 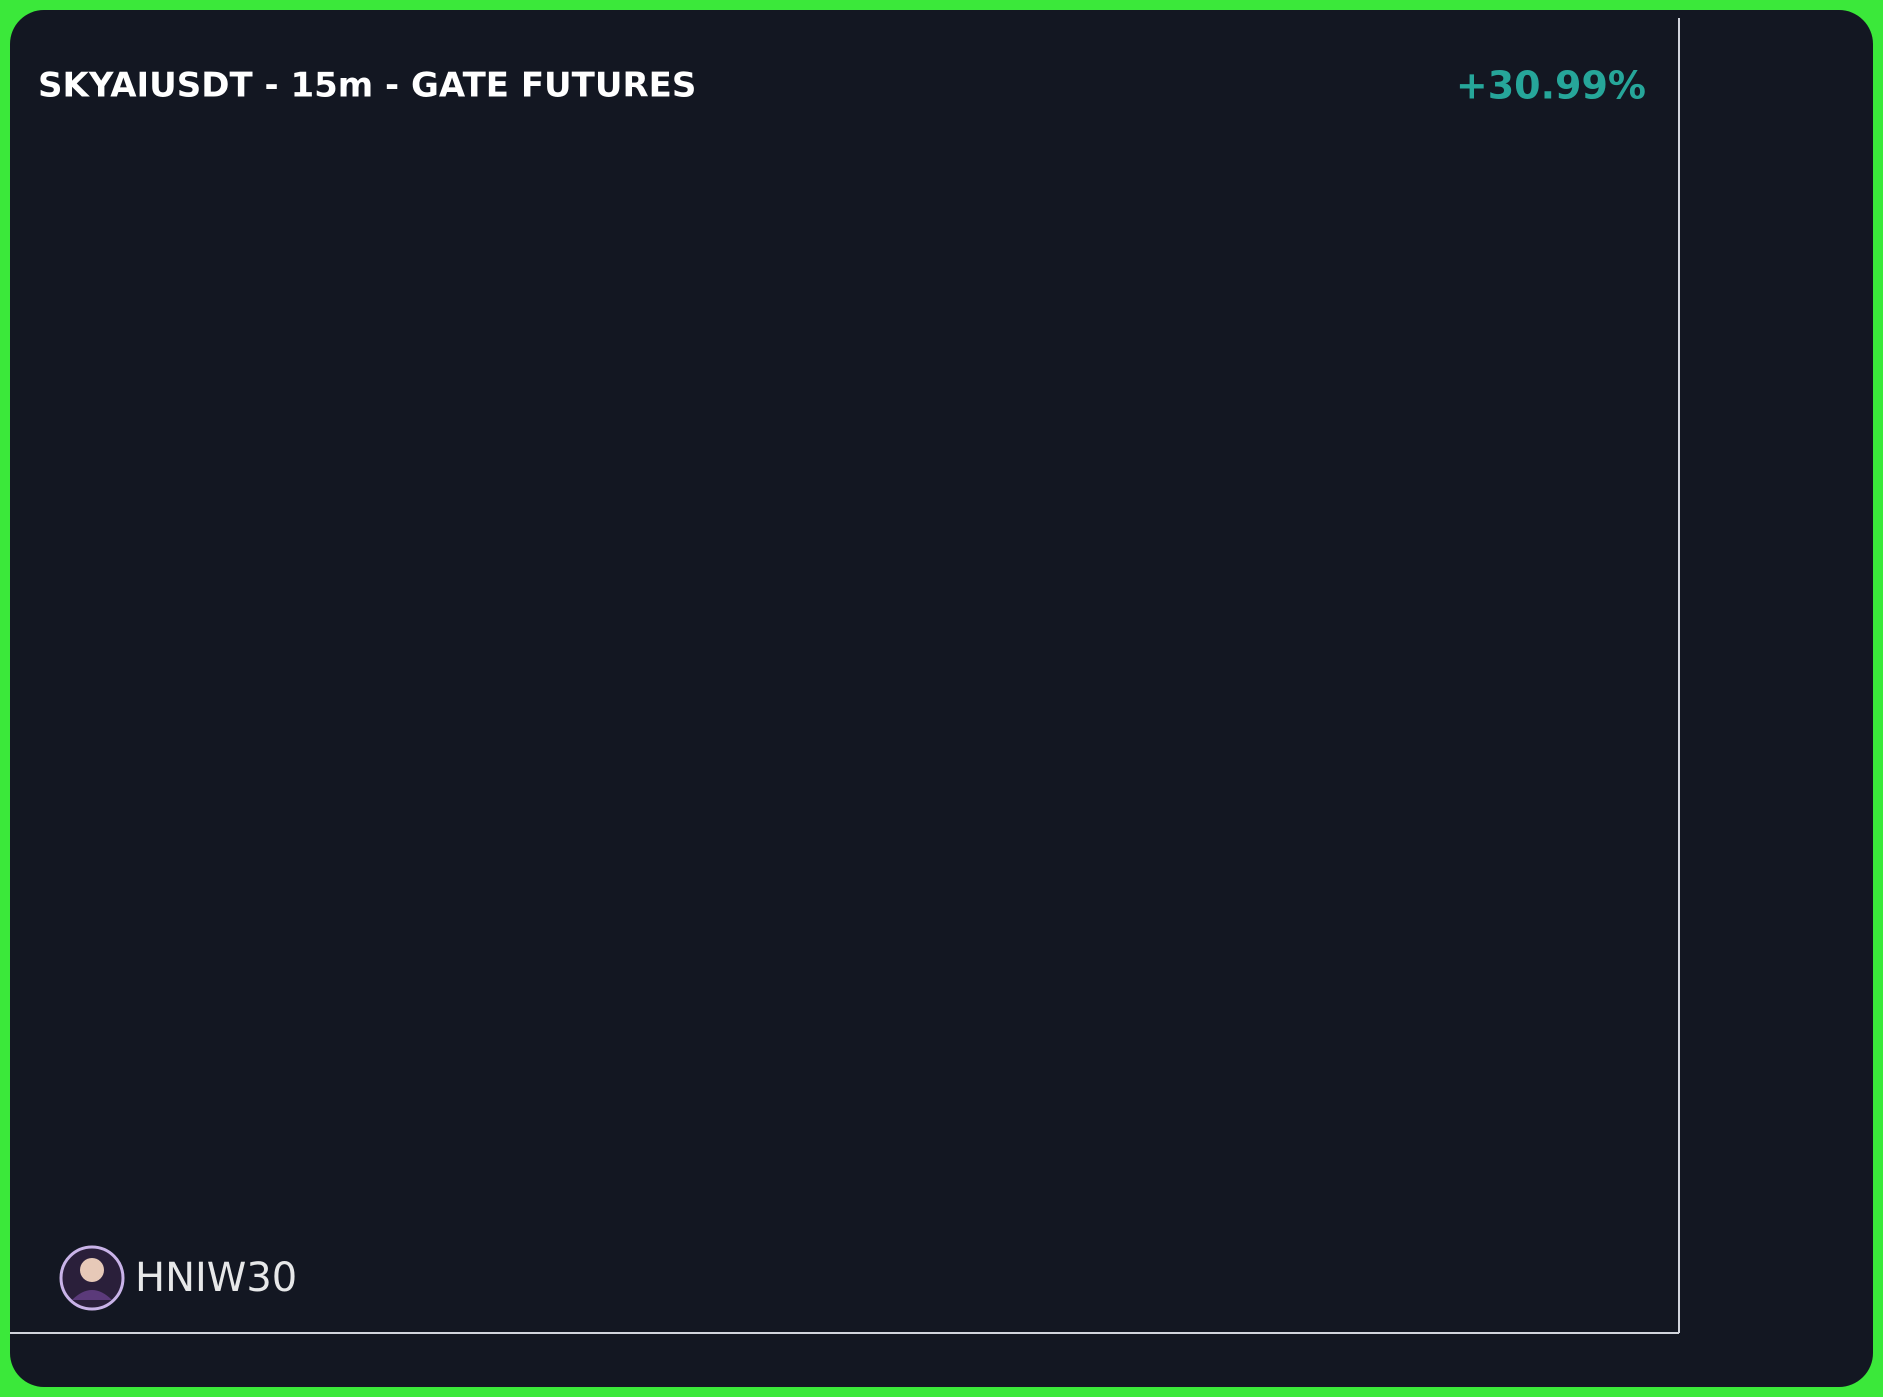 What do you see at coordinates (1551, 86) in the screenshot?
I see `gain-label: +30.99%` at bounding box center [1551, 86].